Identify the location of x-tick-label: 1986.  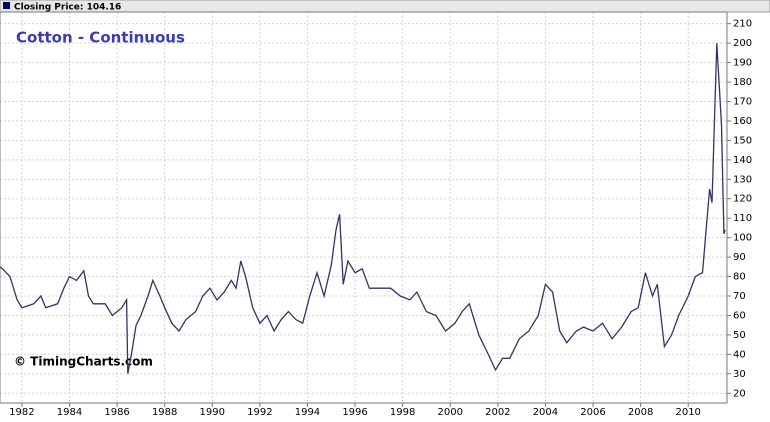
(116, 412).